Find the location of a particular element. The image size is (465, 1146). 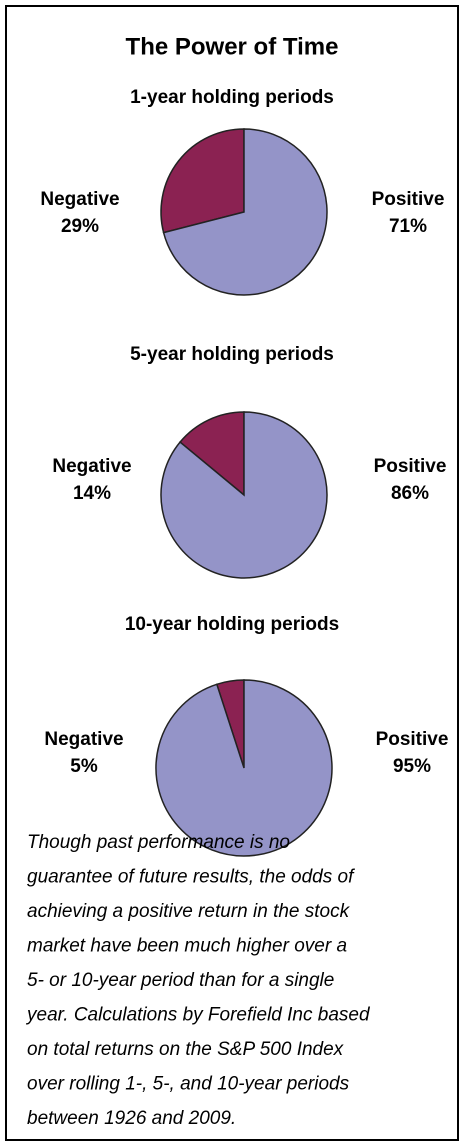

pie-title: 10-year holding periods is located at coordinates (232, 624).